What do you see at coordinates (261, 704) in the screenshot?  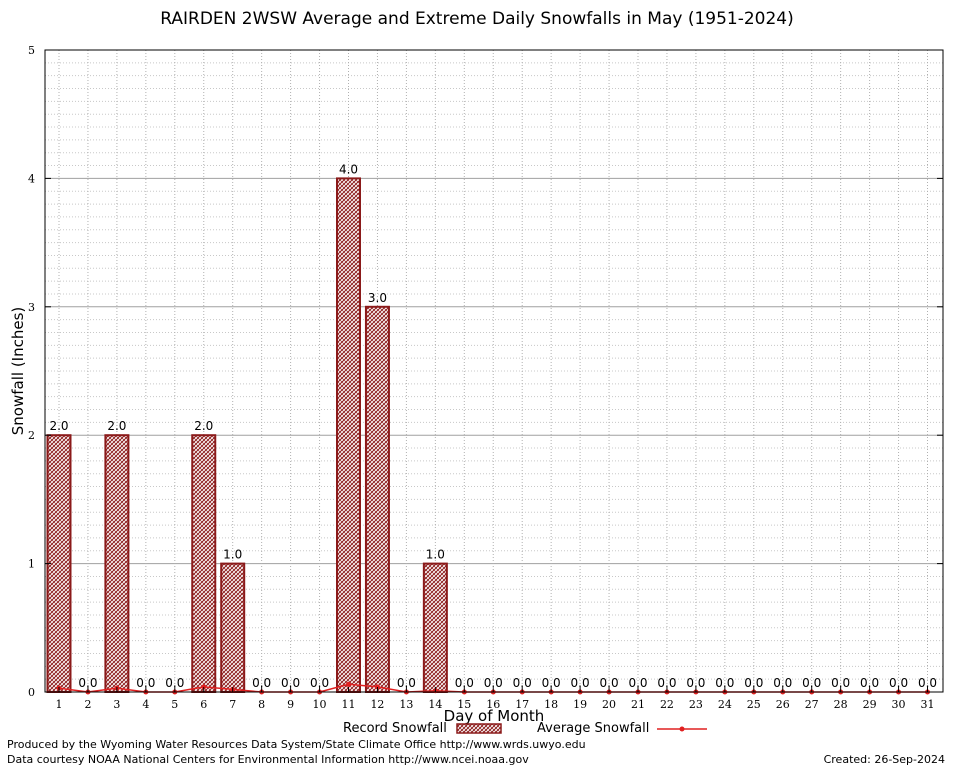 I see `x-tick-label: 8` at bounding box center [261, 704].